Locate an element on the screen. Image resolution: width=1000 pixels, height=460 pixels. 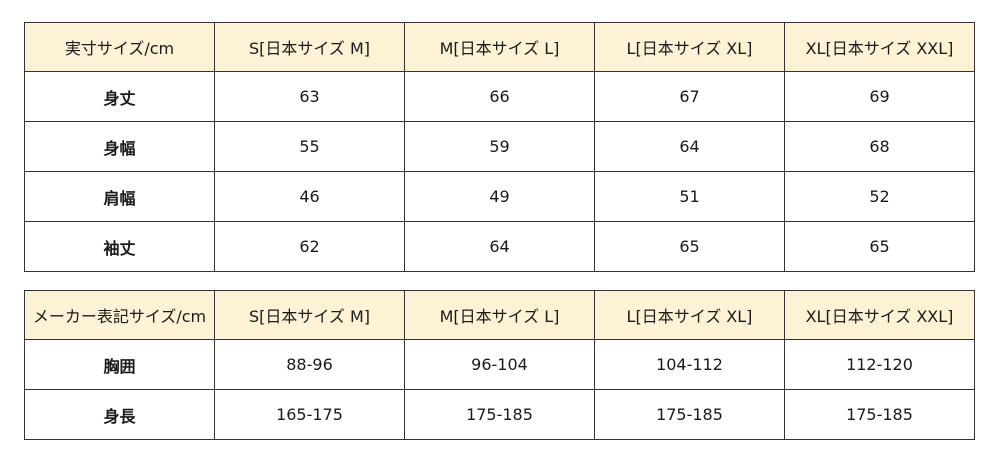
table-cell: 59 is located at coordinates (499, 146).